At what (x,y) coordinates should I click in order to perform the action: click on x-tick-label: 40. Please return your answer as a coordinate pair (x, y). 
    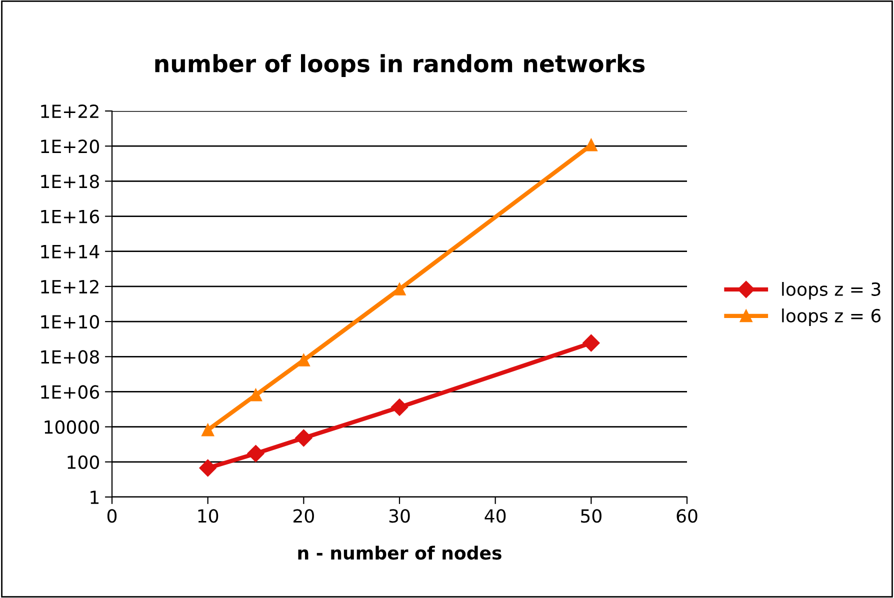
    Looking at the image, I should click on (495, 516).